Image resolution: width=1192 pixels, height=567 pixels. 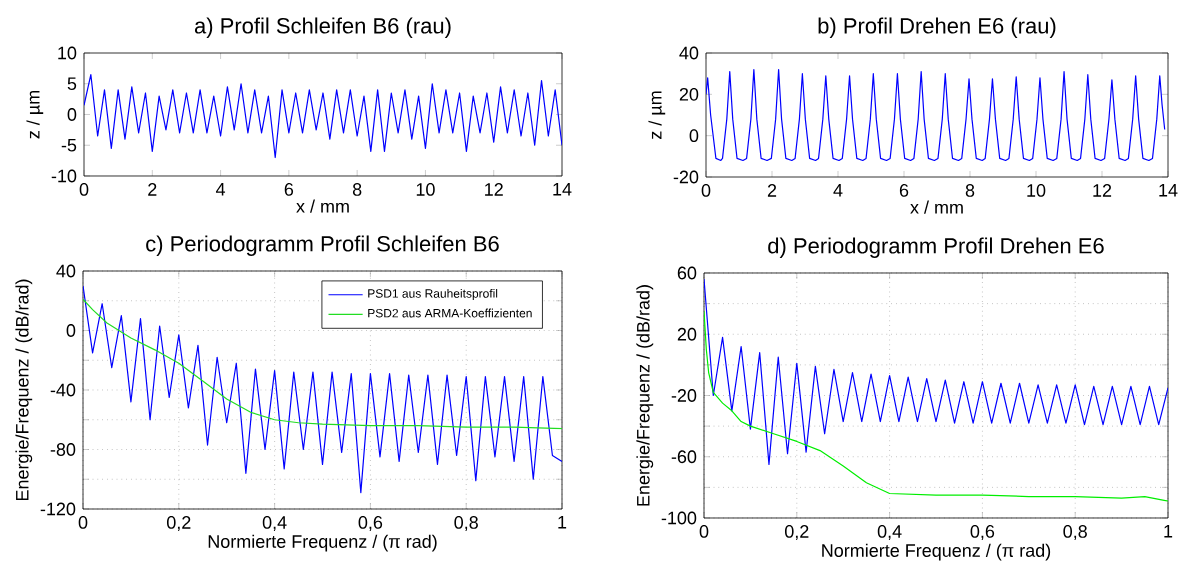 I want to click on chart-title: a) Profil Schleifen B6 (rau), so click(x=322, y=27).